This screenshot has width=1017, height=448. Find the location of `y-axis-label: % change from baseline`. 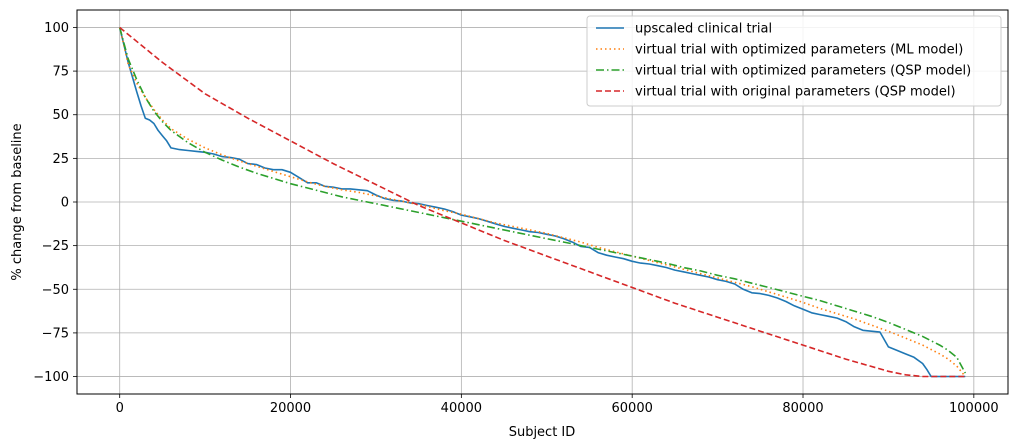

y-axis-label: % change from baseline is located at coordinates (17, 201).